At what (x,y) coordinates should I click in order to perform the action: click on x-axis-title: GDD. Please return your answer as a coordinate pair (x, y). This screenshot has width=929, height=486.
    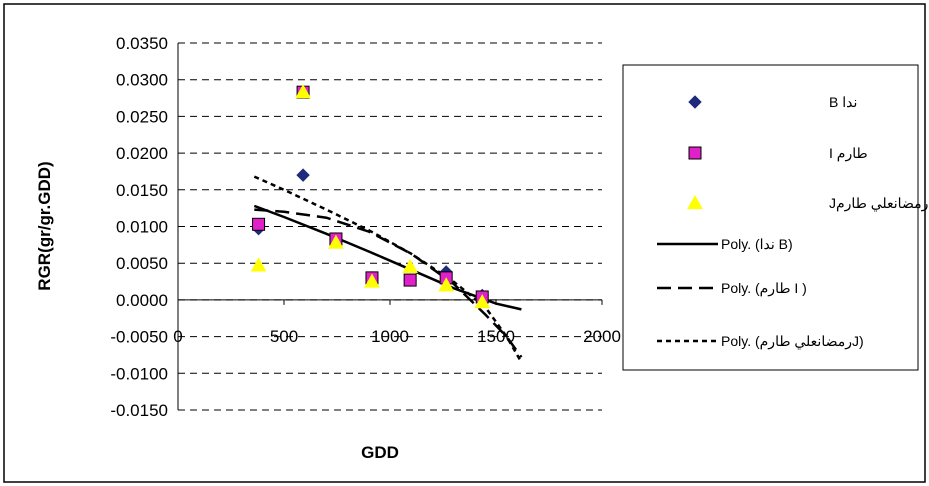
    Looking at the image, I should click on (380, 452).